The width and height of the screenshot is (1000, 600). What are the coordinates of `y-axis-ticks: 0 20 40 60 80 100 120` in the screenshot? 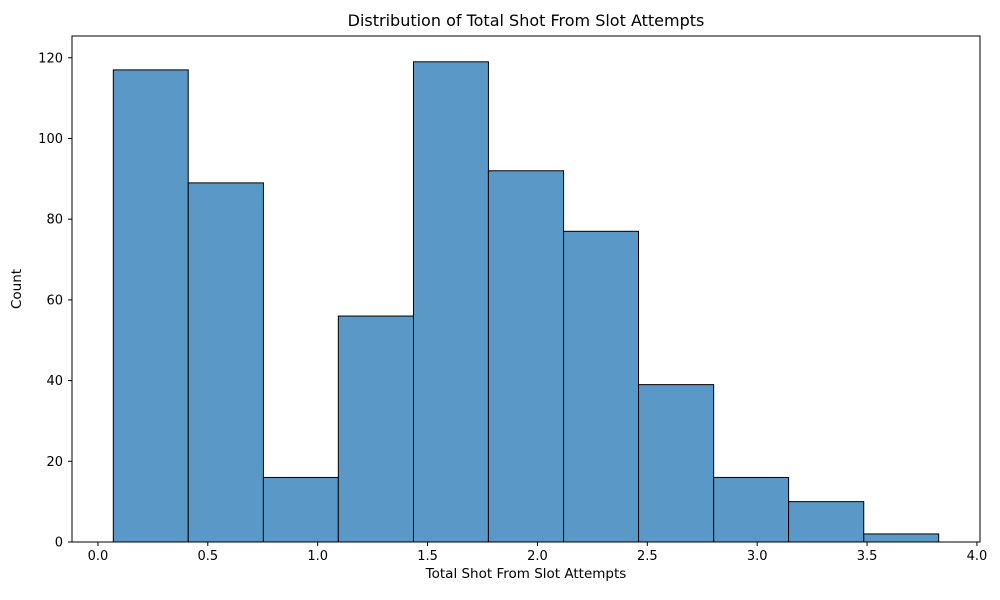 It's located at (55, 301).